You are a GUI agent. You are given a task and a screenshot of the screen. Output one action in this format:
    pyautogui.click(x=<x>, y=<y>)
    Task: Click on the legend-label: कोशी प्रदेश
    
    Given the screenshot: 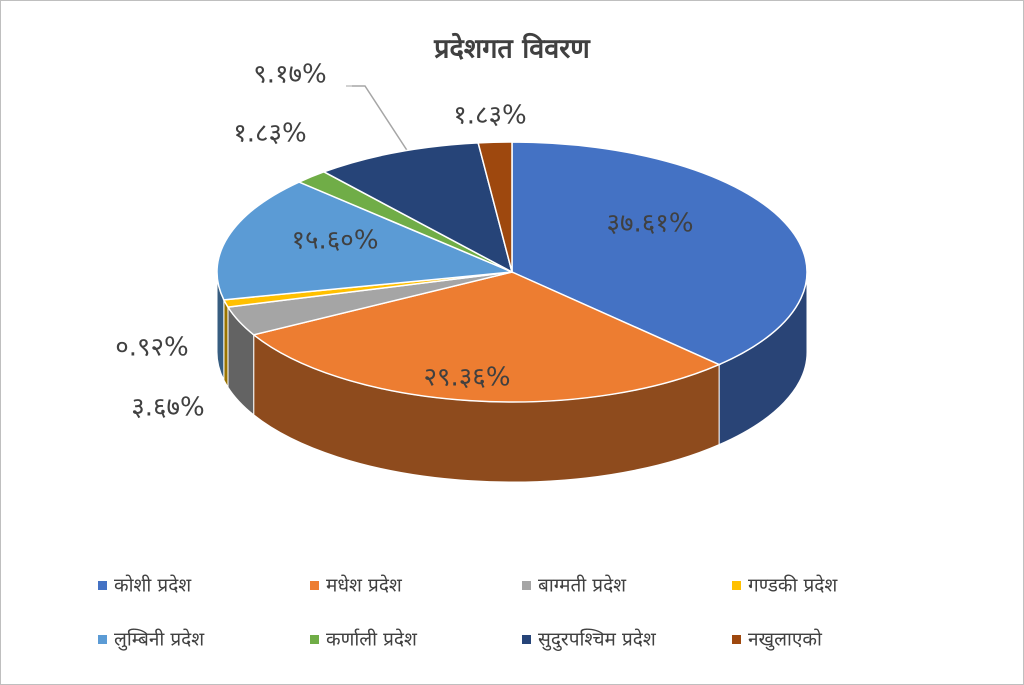 What is the action you would take?
    pyautogui.click(x=153, y=585)
    